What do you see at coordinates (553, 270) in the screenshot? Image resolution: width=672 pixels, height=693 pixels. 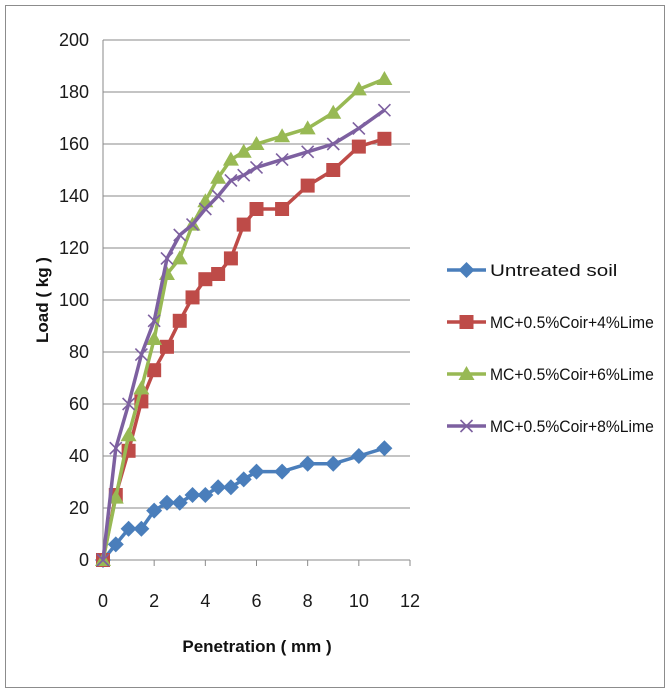 I see `legend-label: Untreated soil` at bounding box center [553, 270].